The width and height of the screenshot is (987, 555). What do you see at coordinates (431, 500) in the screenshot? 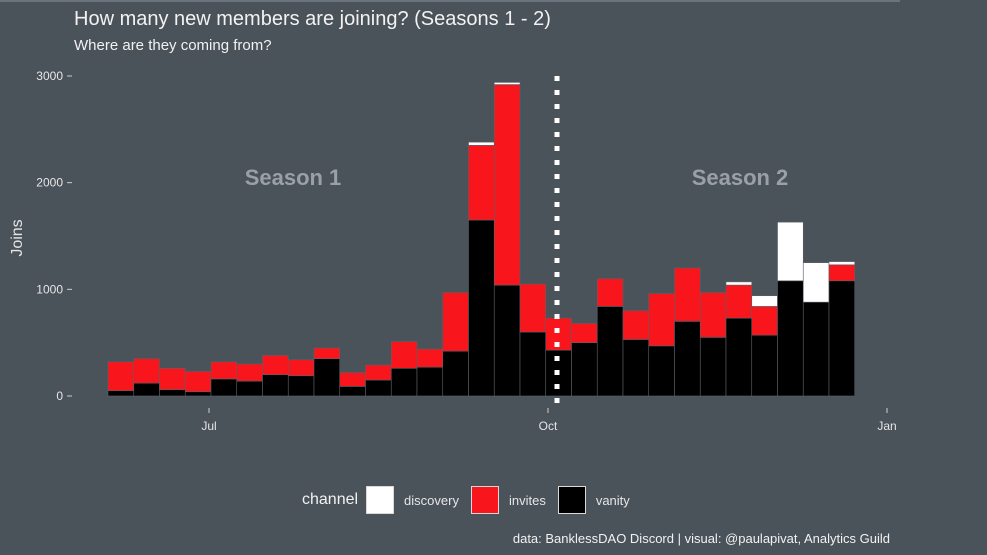
I see `legend-label-discovery: discovery` at bounding box center [431, 500].